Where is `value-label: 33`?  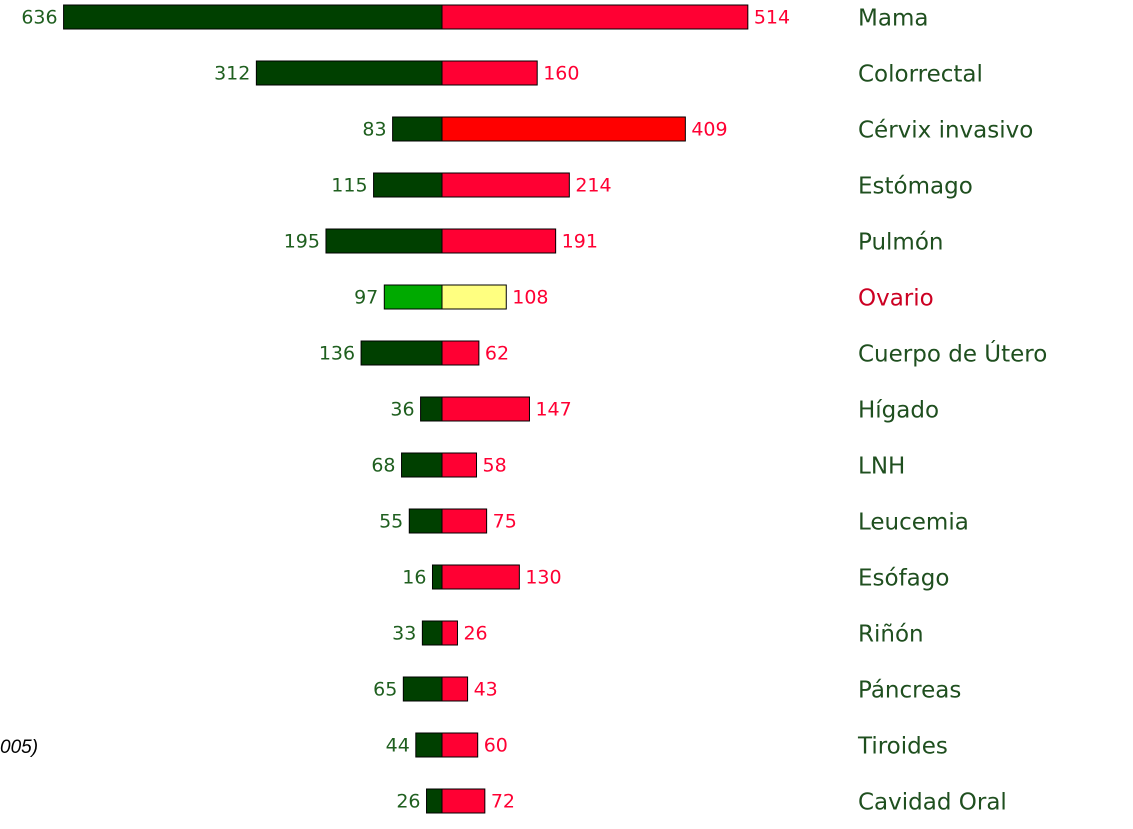
value-label: 33 is located at coordinates (404, 634).